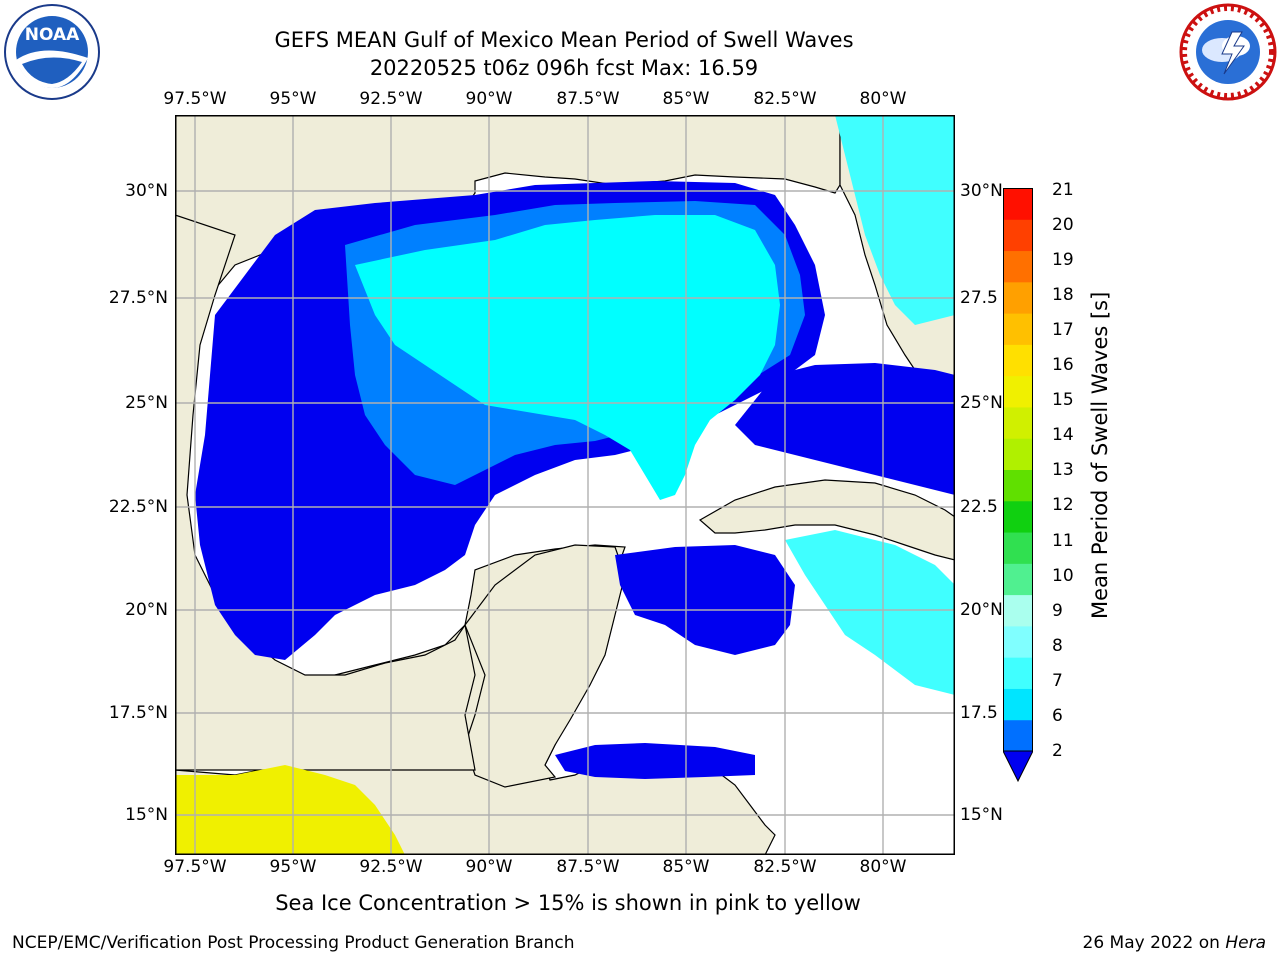 The image size is (1280, 960). Describe the element at coordinates (686, 99) in the screenshot. I see `lon-tick-top: 85°W` at that location.